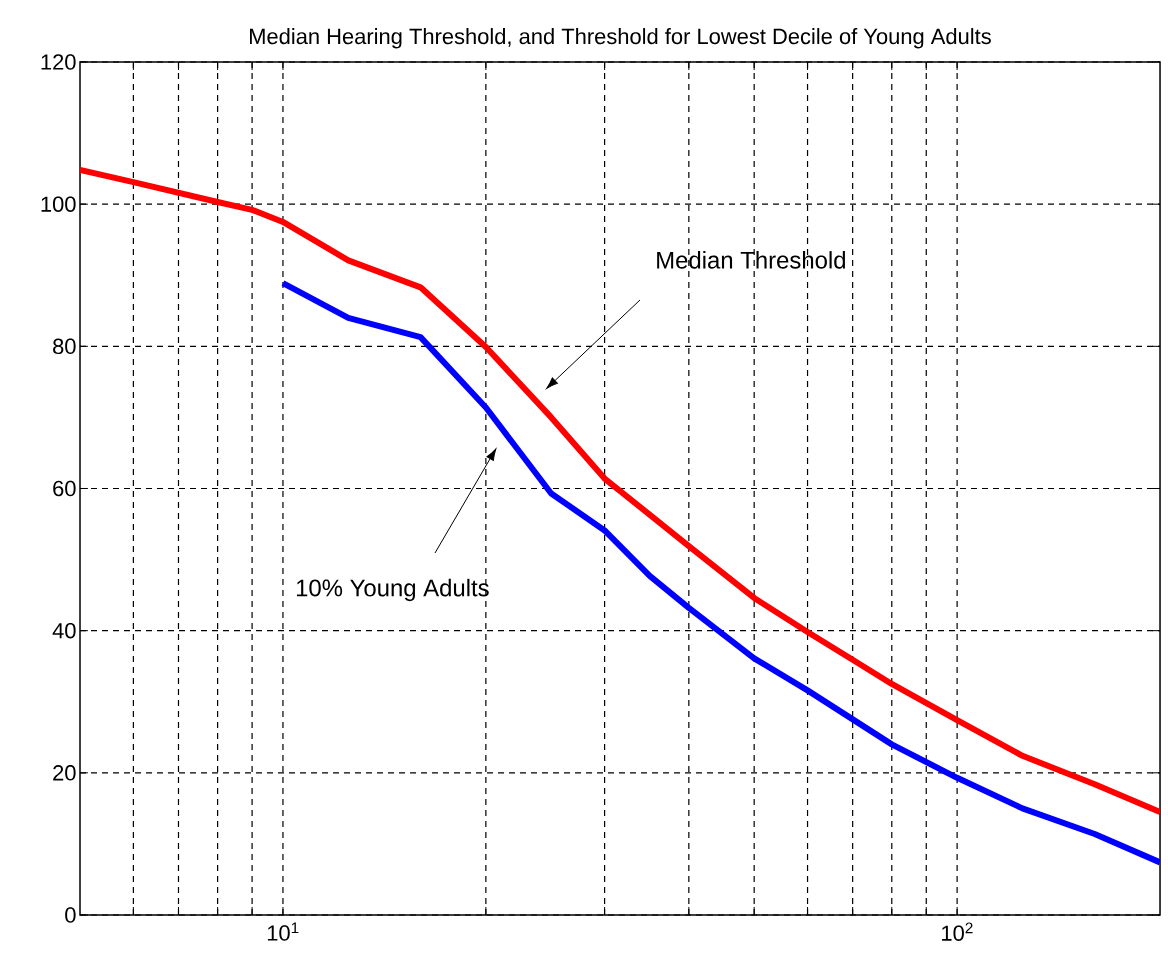 This screenshot has height=972, width=1168. Describe the element at coordinates (957, 931) in the screenshot. I see `x-tick-label: 10$^{2}$` at that location.